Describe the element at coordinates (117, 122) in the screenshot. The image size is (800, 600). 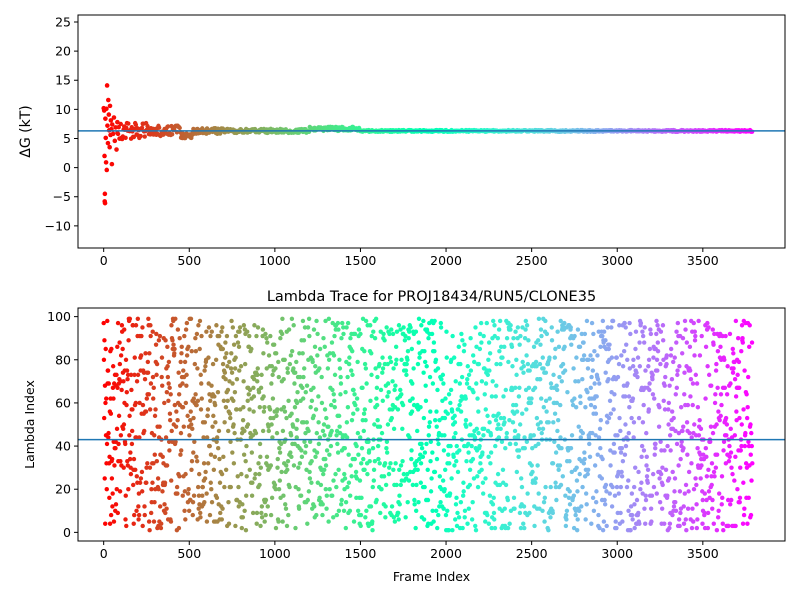
I see `delta-g-point` at that location.